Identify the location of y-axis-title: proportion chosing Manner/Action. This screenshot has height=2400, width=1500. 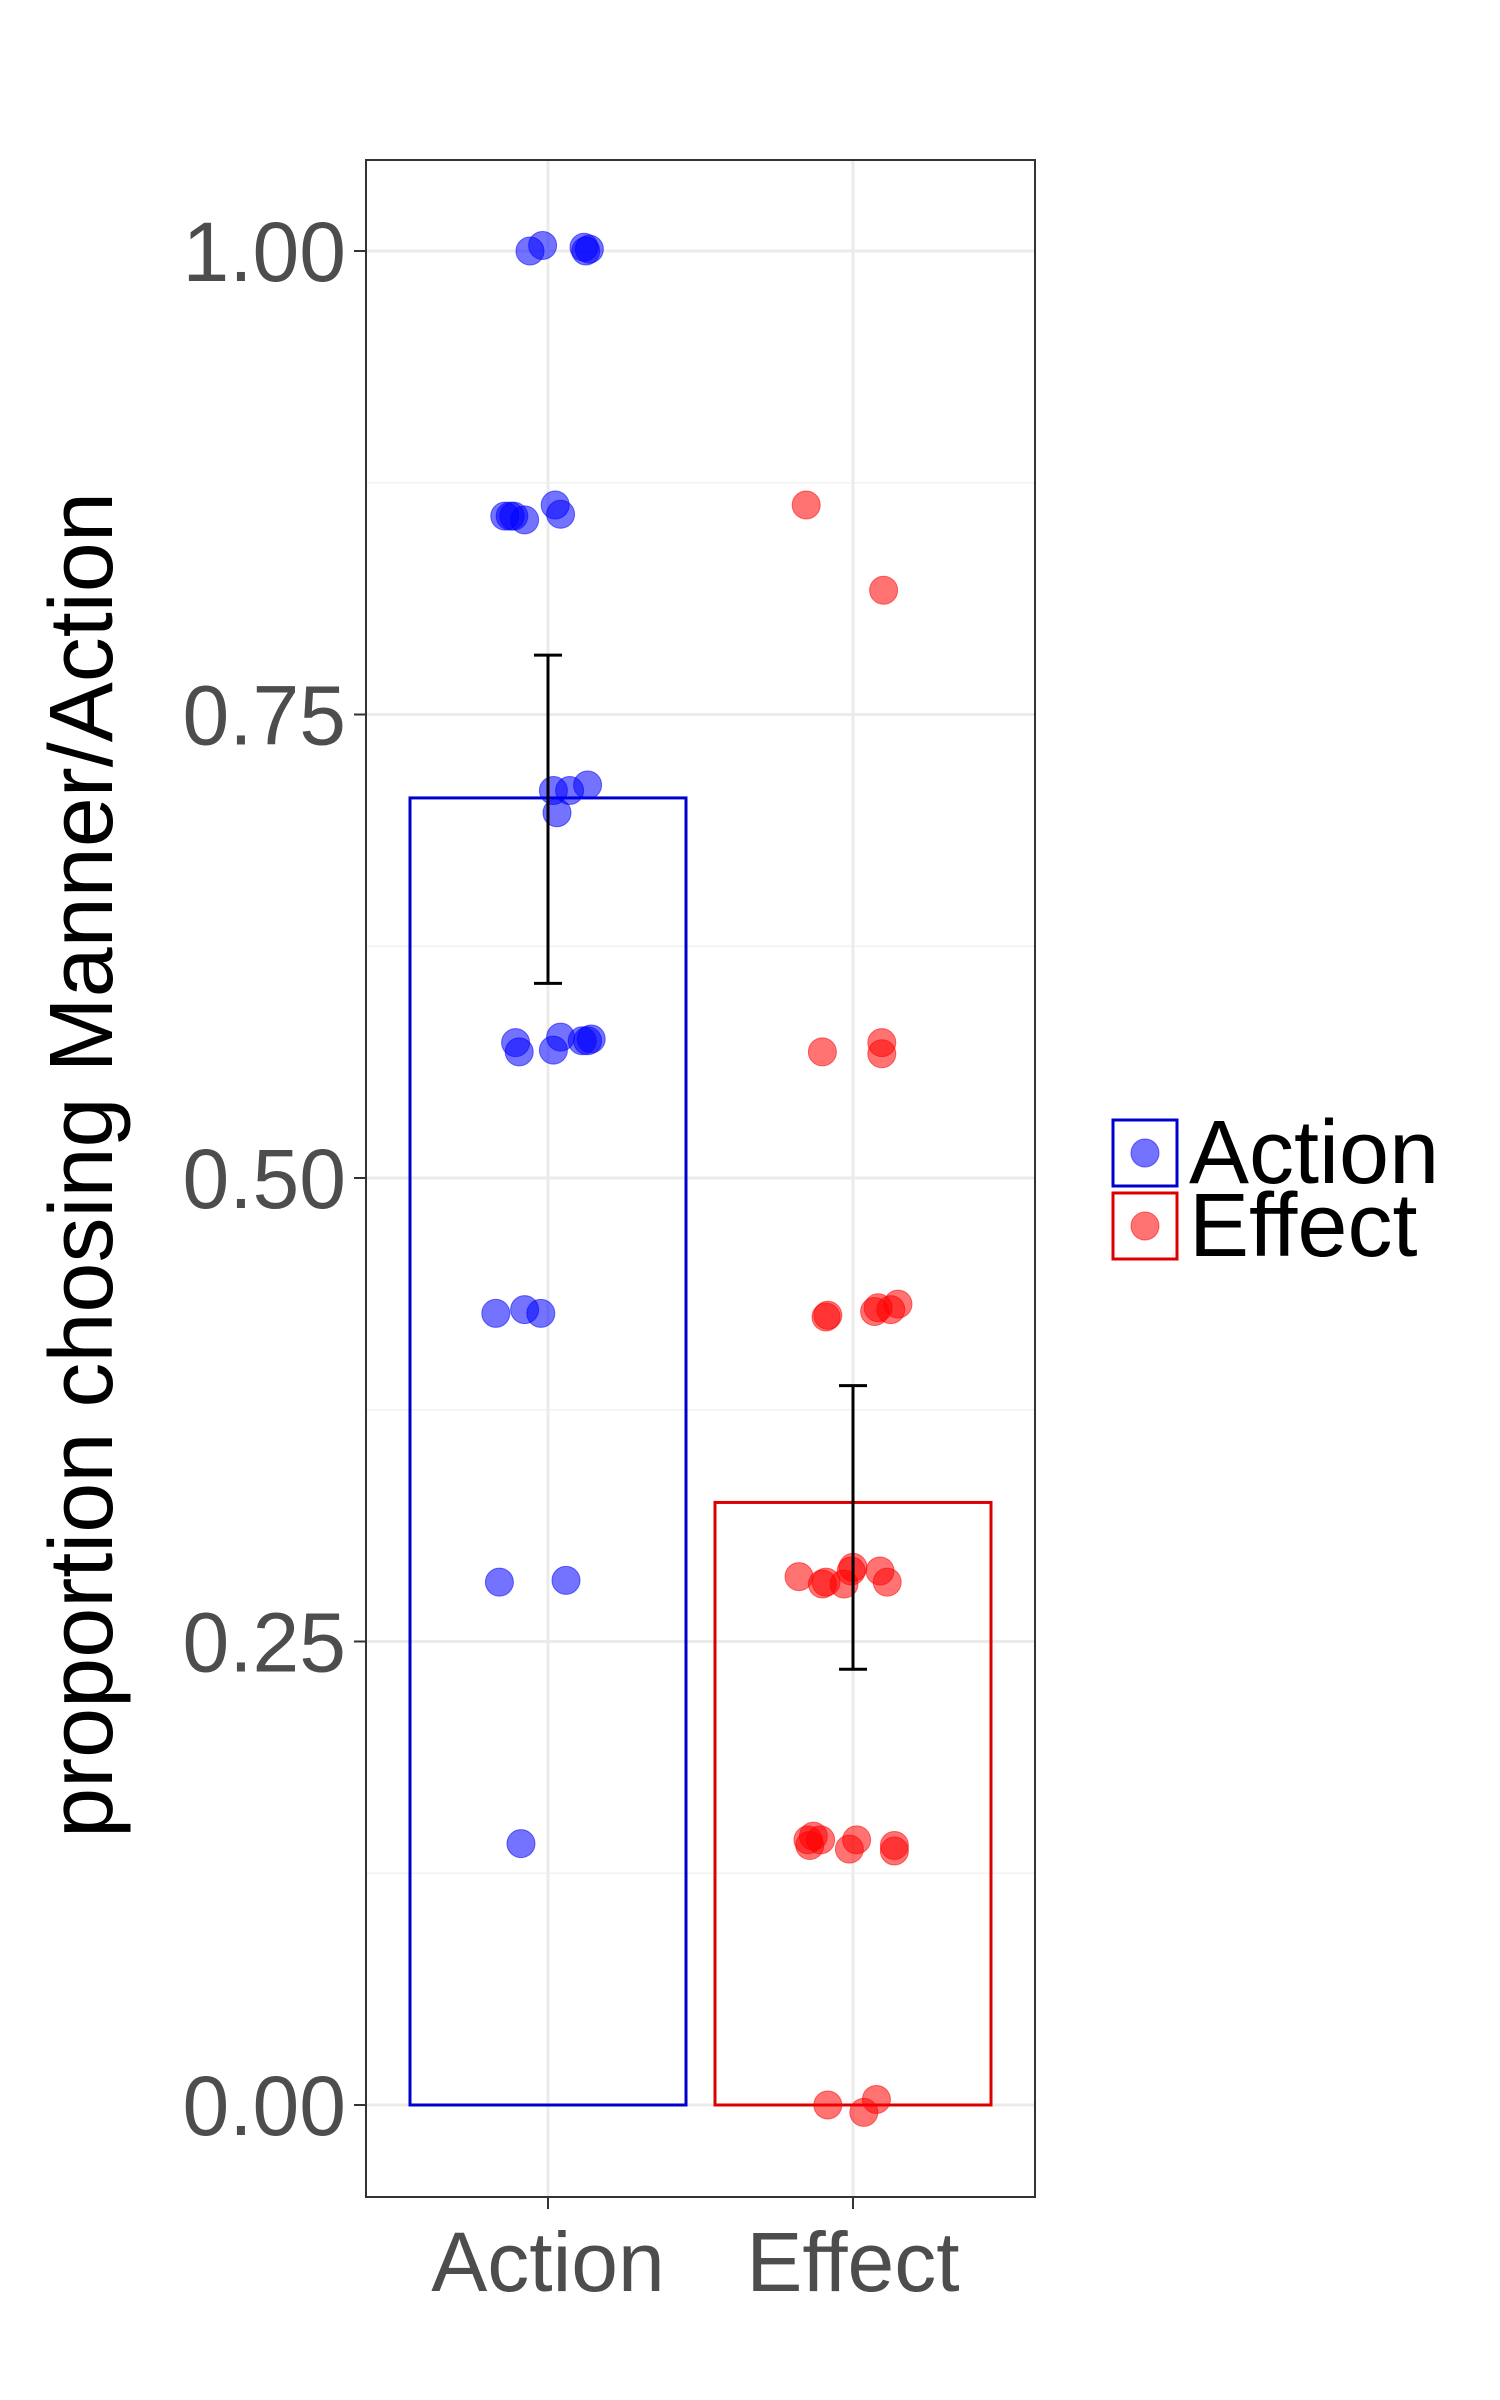
(82, 1165).